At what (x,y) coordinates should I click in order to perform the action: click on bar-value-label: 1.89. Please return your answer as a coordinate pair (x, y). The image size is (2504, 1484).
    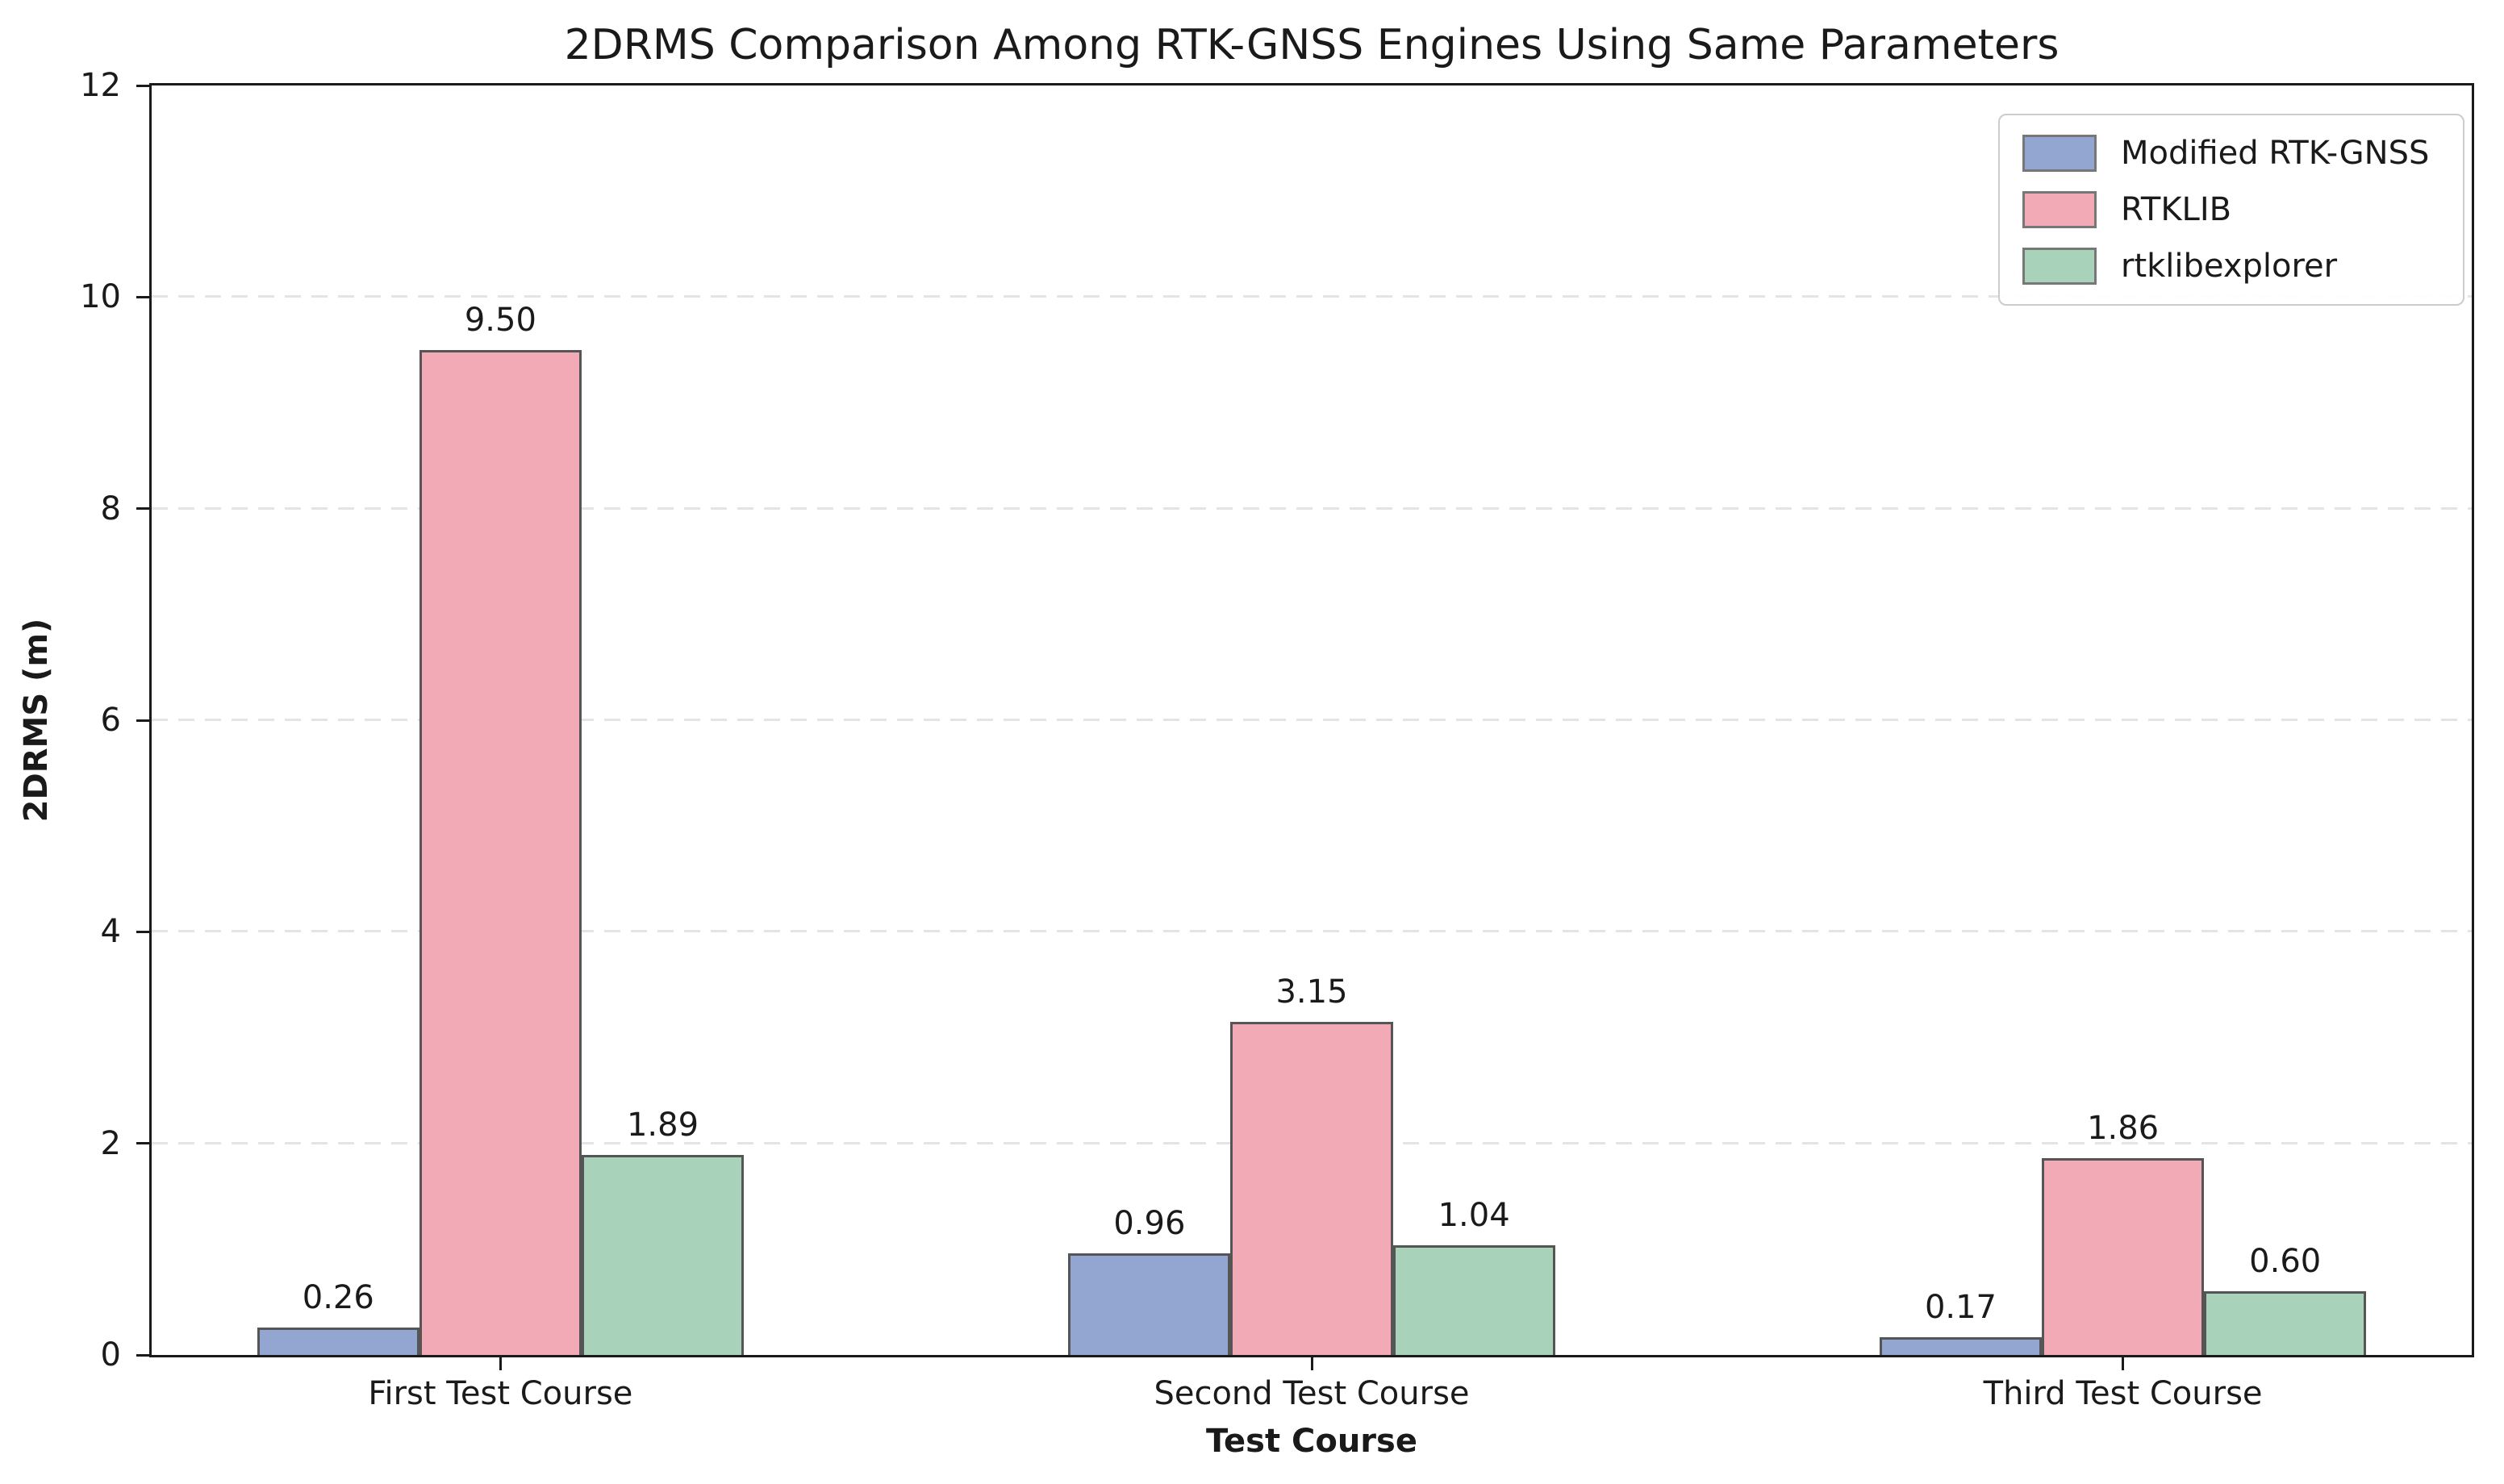
    Looking at the image, I should click on (662, 1125).